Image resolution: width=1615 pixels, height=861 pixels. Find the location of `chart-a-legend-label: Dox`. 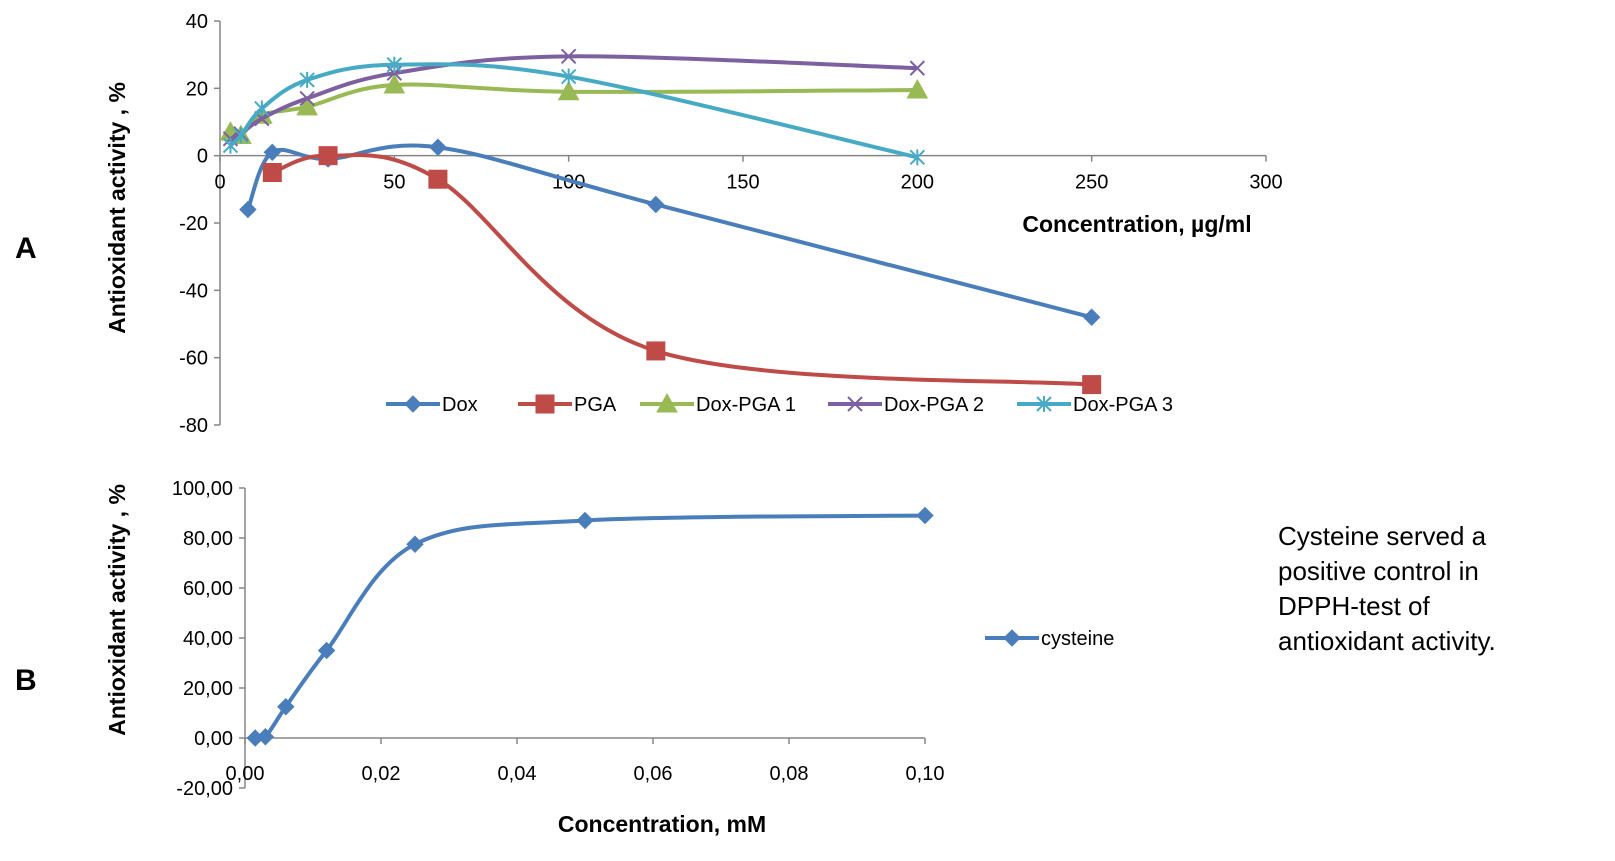

chart-a-legend-label: Dox is located at coordinates (460, 405).